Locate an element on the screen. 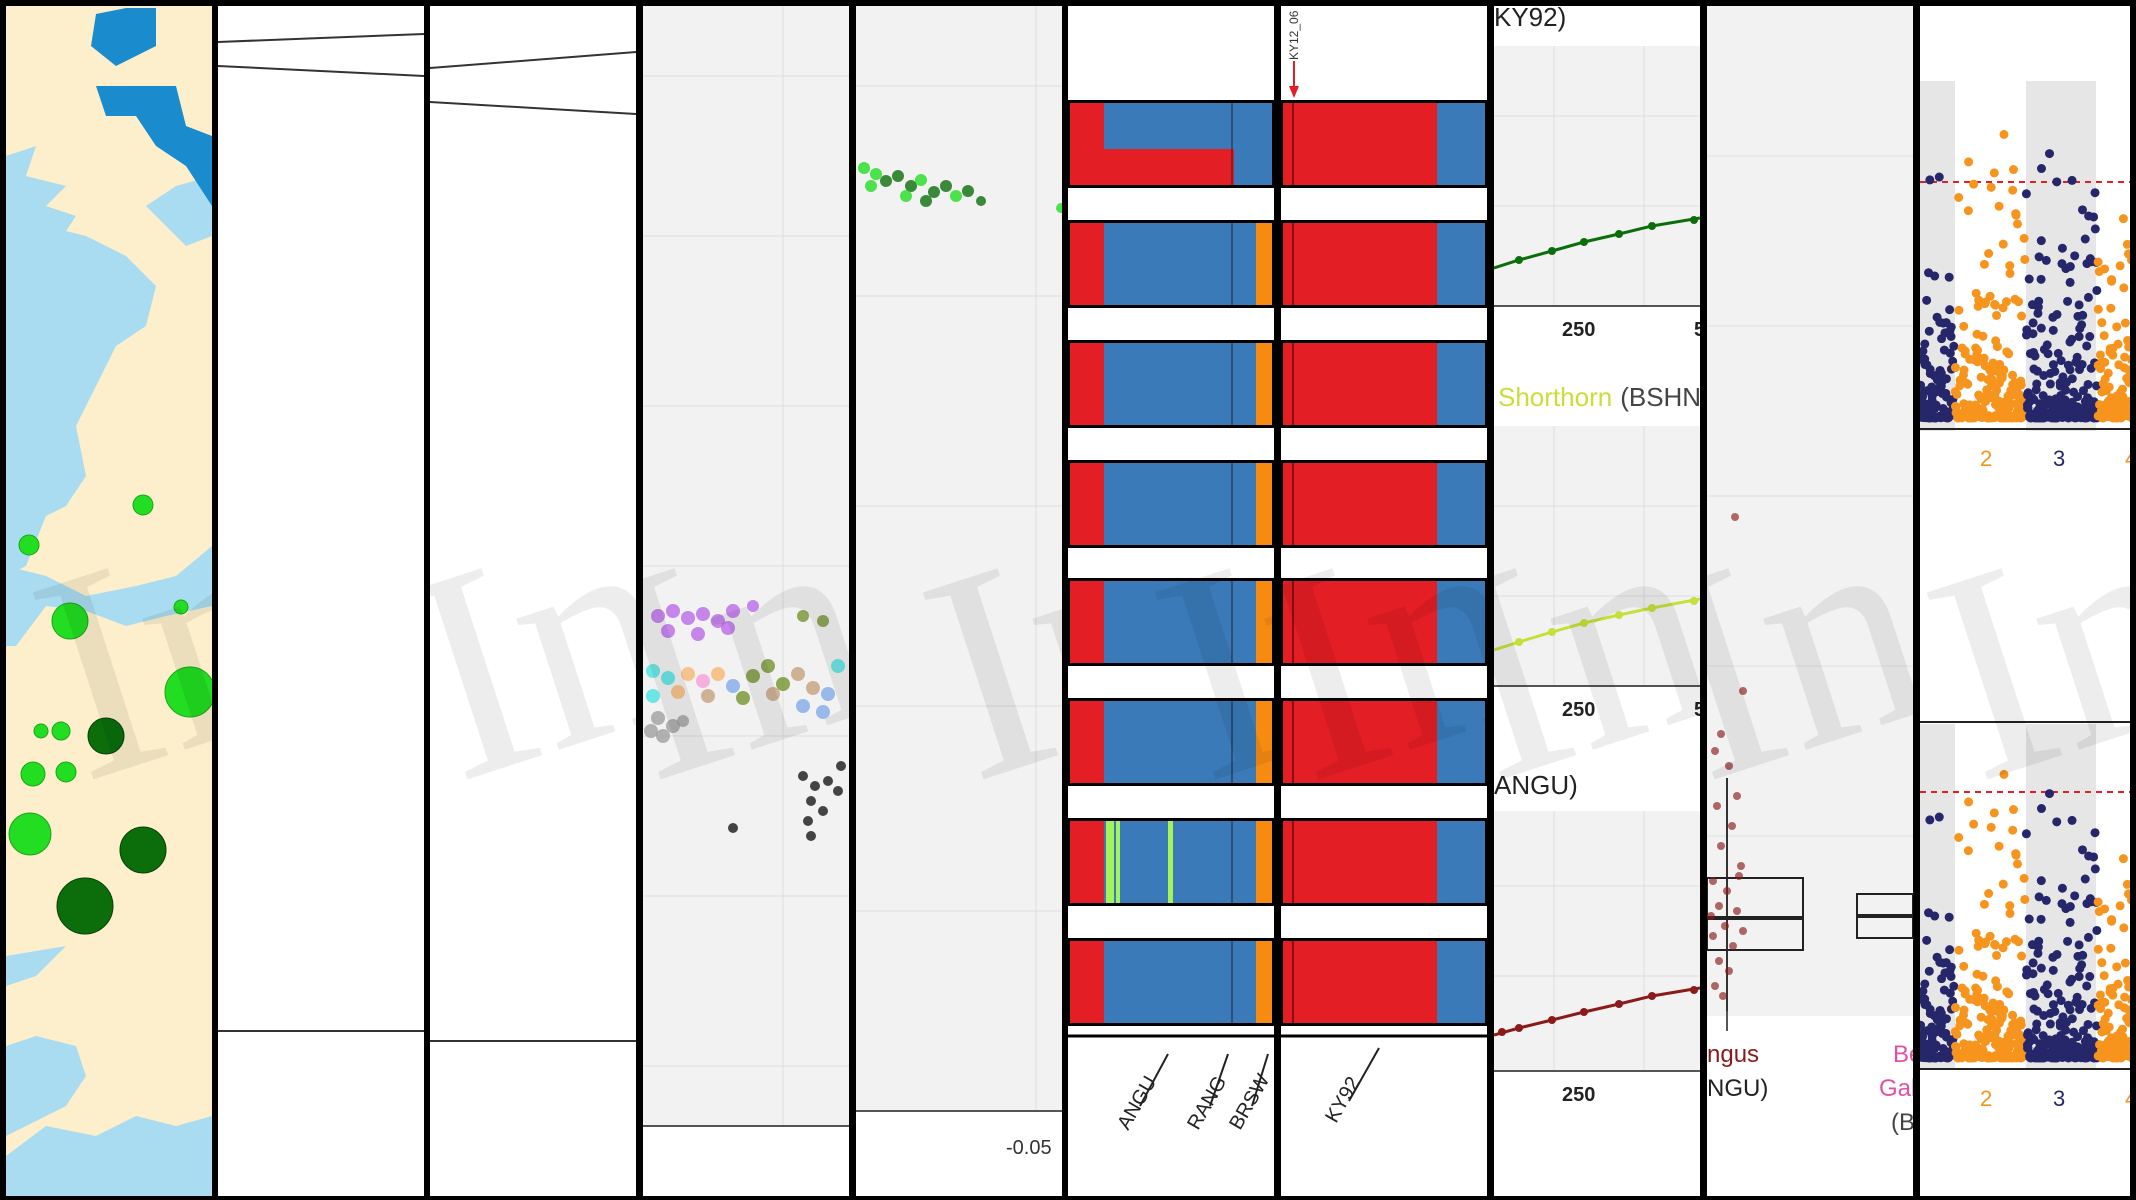 This screenshot has height=1200, width=2136. manhattan-panel: 2 3 4 2 3 4 In is located at coordinates (2025, 601).